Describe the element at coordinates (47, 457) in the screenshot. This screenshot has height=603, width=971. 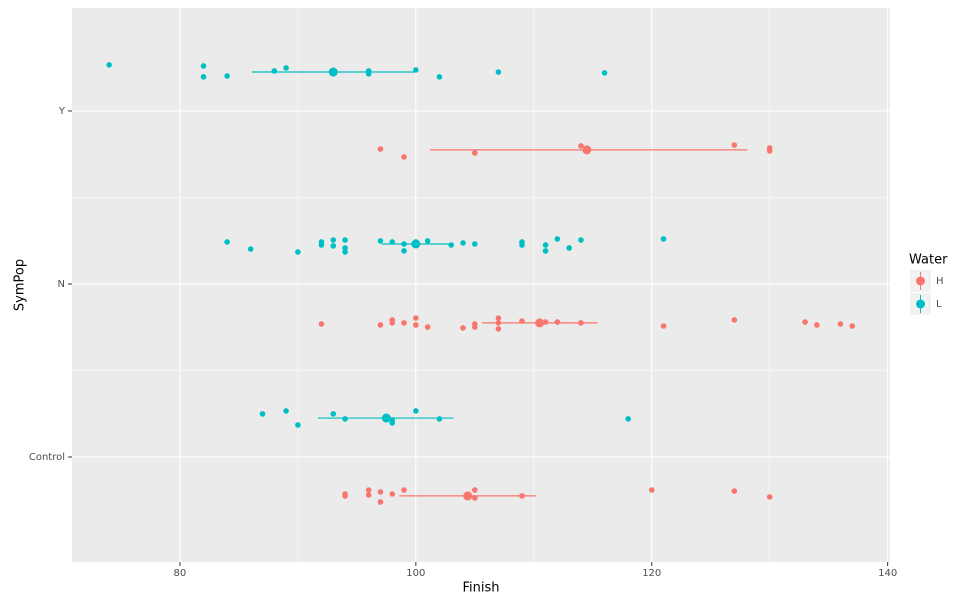
I see `y-tick-label: Control` at that location.